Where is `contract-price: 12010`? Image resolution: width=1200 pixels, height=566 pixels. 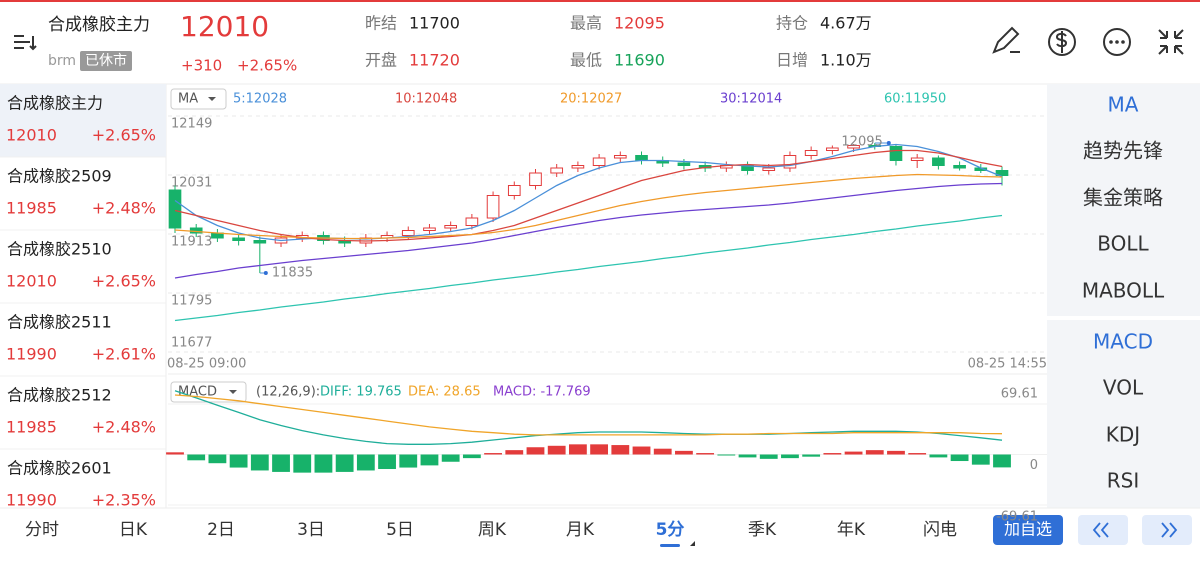
contract-price: 12010 is located at coordinates (31, 135).